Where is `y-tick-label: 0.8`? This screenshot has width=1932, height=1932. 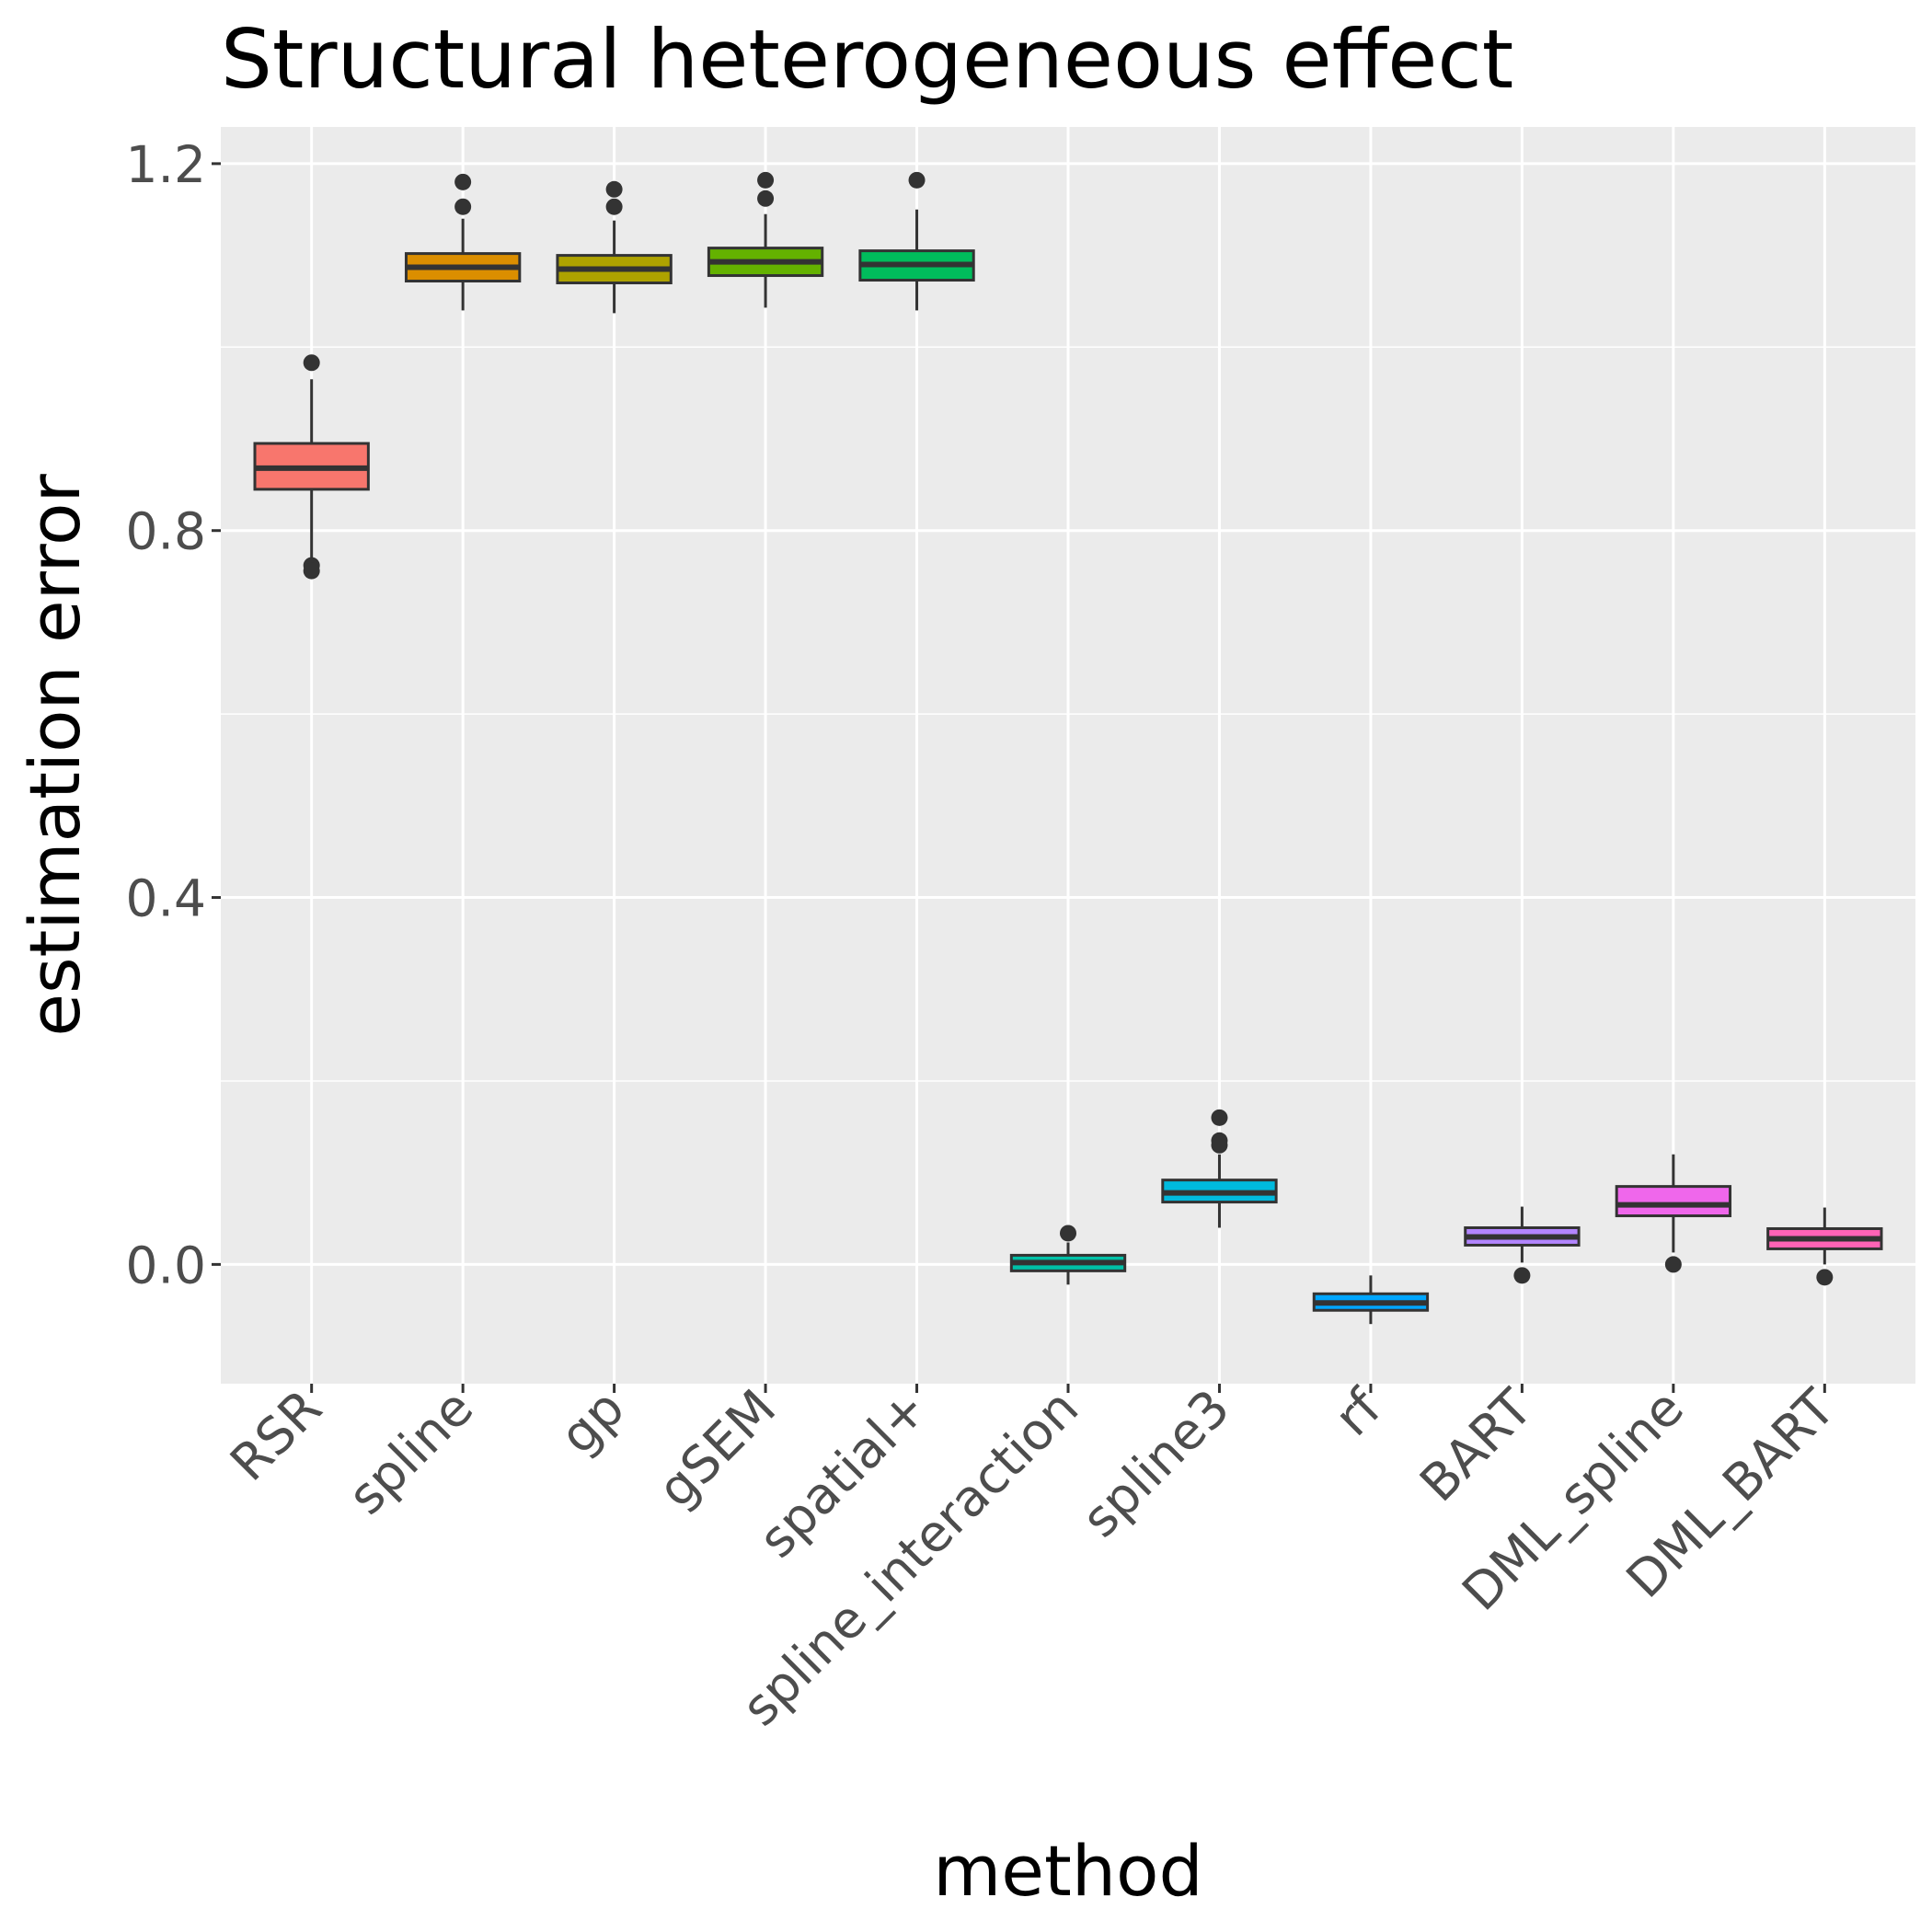
y-tick-label: 0.8 is located at coordinates (166, 531).